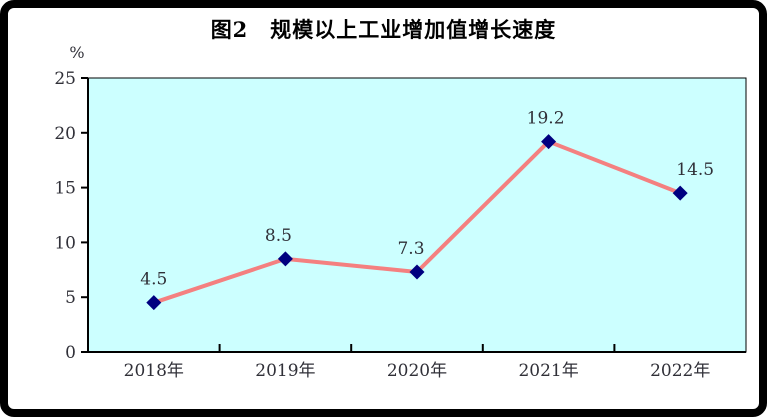 This screenshot has width=767, height=417. What do you see at coordinates (410, 249) in the screenshot?
I see `data-point-label: 7.3` at bounding box center [410, 249].